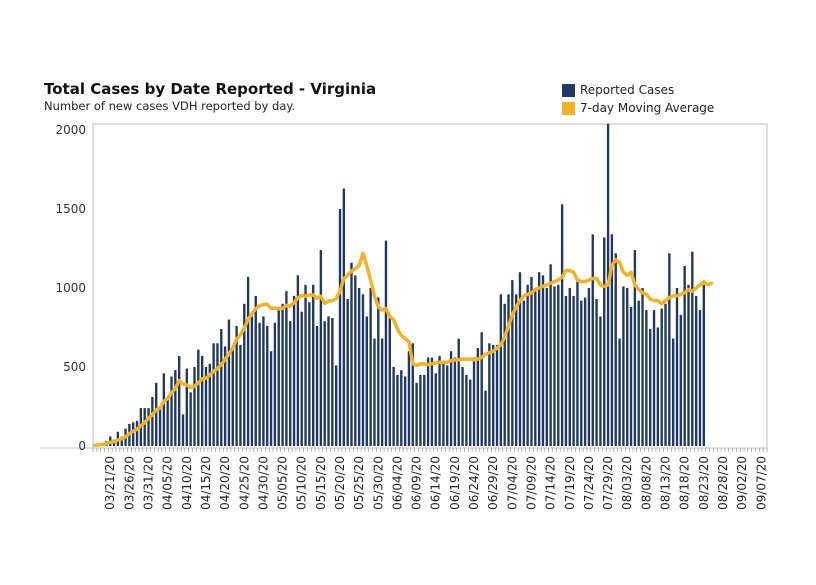 Image resolution: width=816 pixels, height=585 pixels. Describe the element at coordinates (761, 483) in the screenshot. I see `x-tick-label: 09/07/20` at that location.